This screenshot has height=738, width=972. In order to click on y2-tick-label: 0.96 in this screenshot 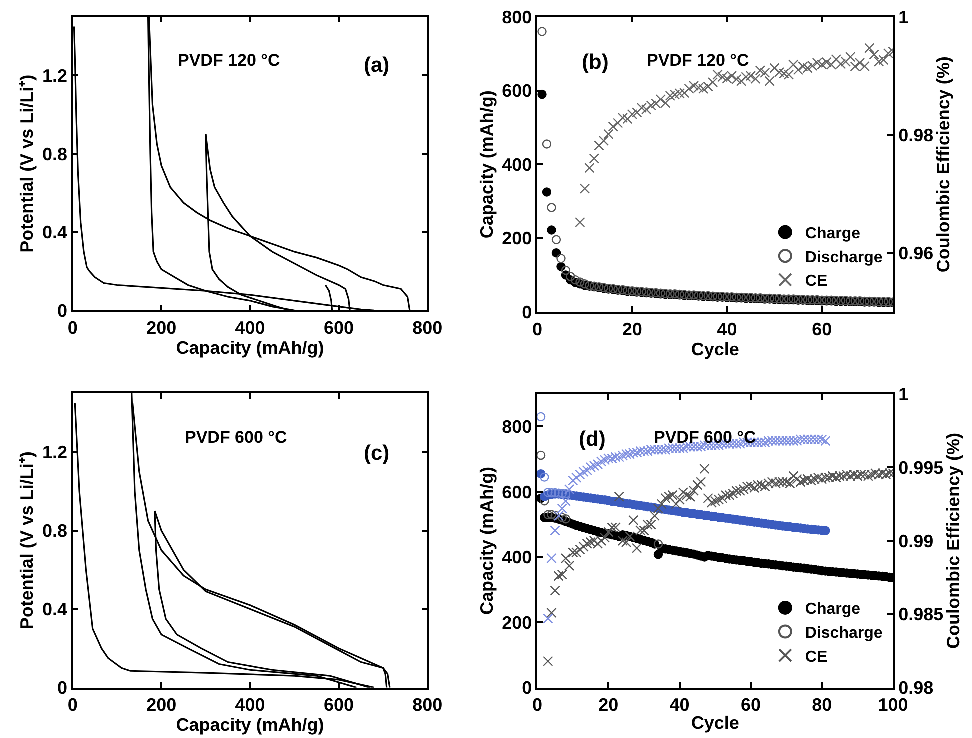, I will do `click(916, 253)`.